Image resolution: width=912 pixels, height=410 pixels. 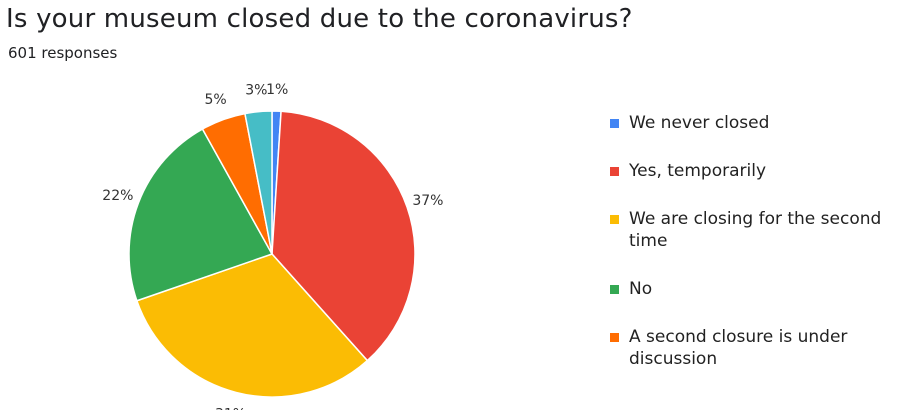 I want to click on legend-label: We never closed, so click(x=699, y=123).